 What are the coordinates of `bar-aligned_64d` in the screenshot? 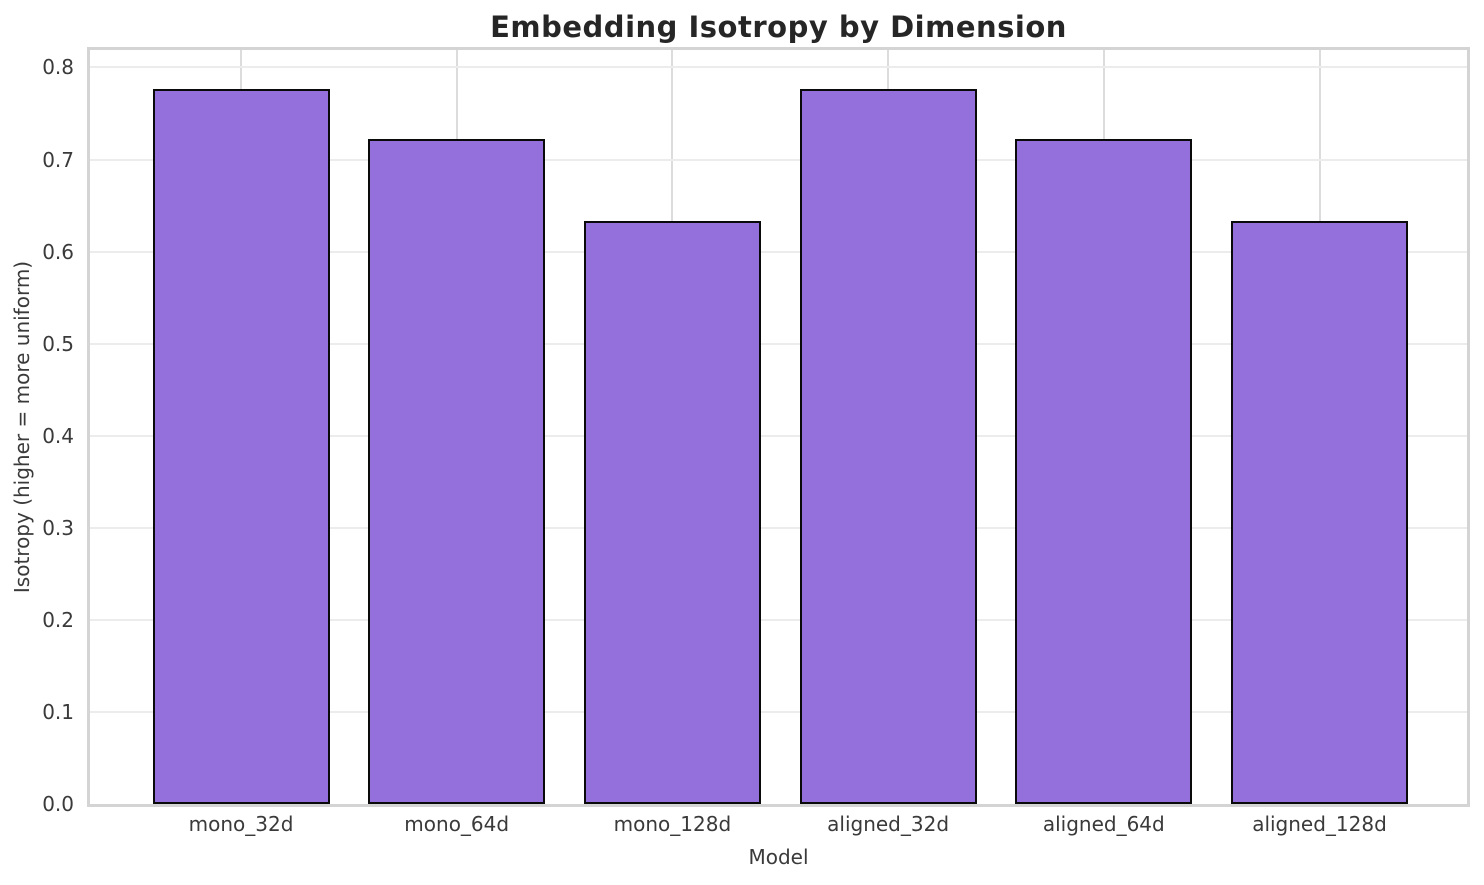 It's located at (1104, 471).